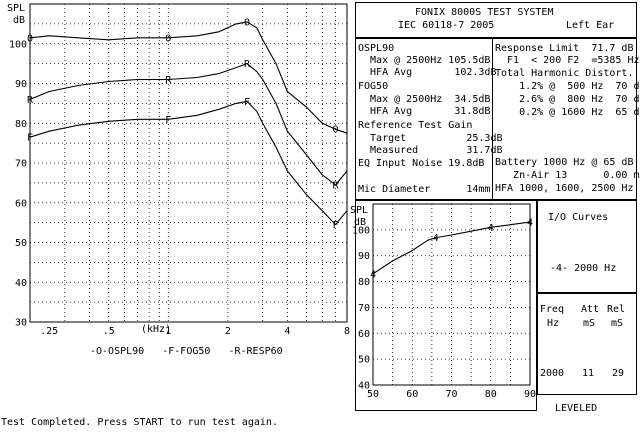 This screenshot has width=640, height=435. I want to click on main-x-tick: .5, so click(109, 331).